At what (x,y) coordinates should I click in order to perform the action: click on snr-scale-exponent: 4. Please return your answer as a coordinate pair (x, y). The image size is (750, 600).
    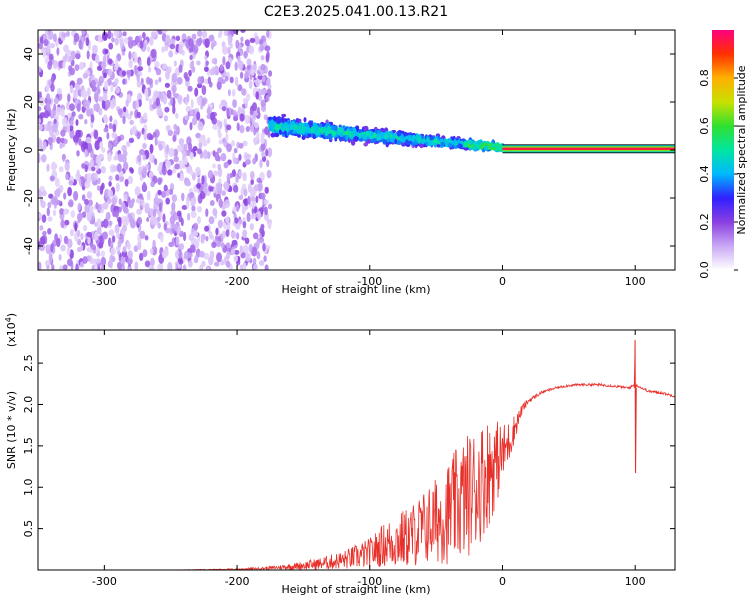
    Looking at the image, I should click on (8, 319).